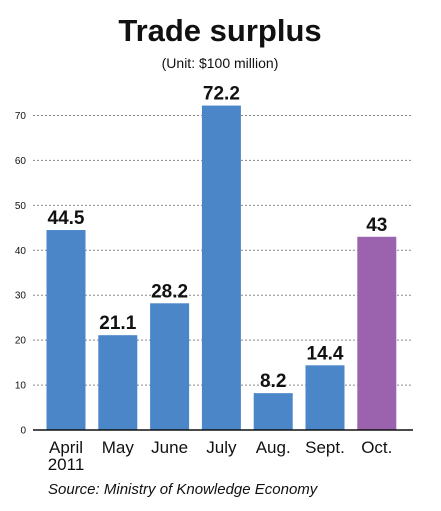 The height and width of the screenshot is (511, 441). Describe the element at coordinates (221, 94) in the screenshot. I see `value-label: 72.2` at that location.